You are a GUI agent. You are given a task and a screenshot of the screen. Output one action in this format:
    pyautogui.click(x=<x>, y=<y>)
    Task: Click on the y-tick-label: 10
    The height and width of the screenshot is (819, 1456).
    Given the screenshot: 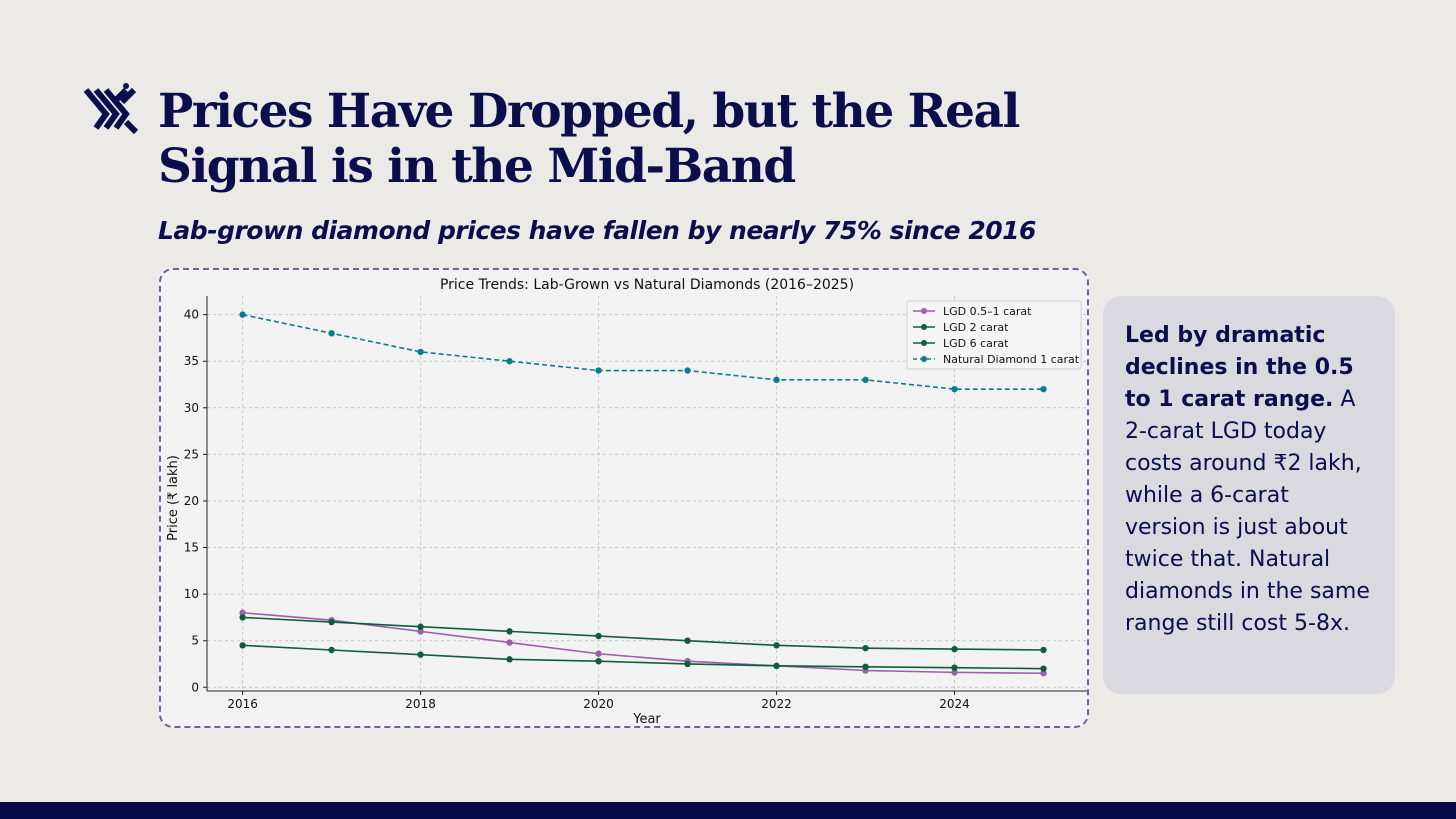 What is the action you would take?
    pyautogui.click(x=191, y=594)
    